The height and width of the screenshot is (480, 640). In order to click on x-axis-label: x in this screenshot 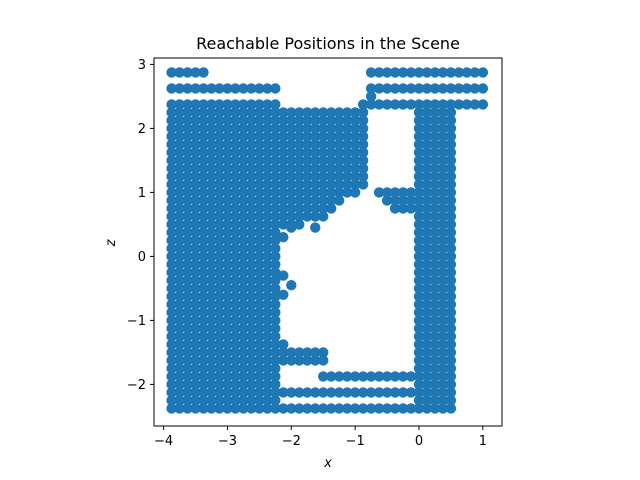, I will do `click(327, 463)`.